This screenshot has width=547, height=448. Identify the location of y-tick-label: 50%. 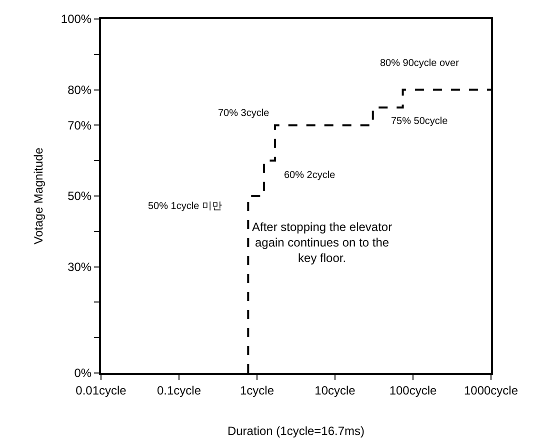
(80, 196).